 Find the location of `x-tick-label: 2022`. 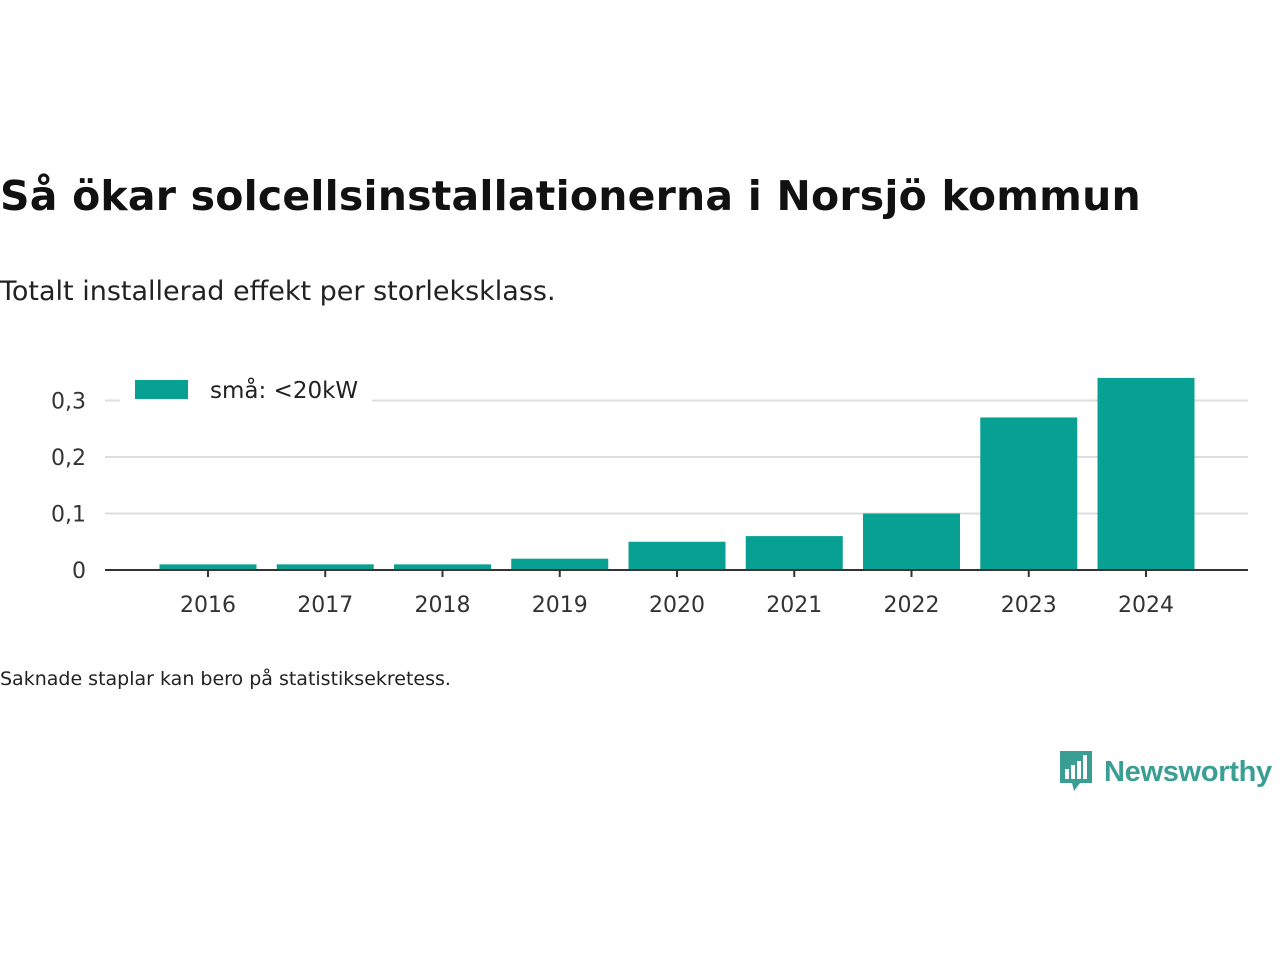

x-tick-label: 2022 is located at coordinates (912, 605).